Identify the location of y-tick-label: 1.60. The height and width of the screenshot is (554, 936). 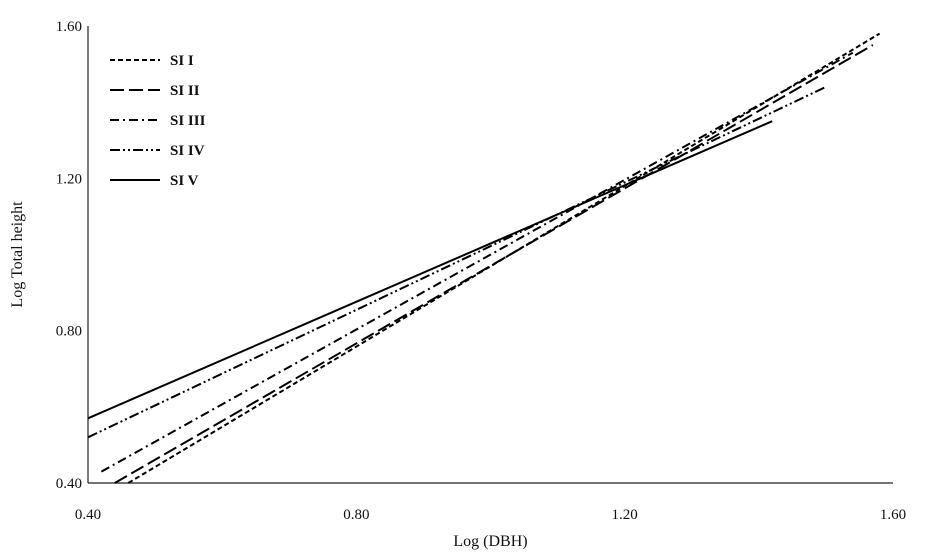
(69, 27).